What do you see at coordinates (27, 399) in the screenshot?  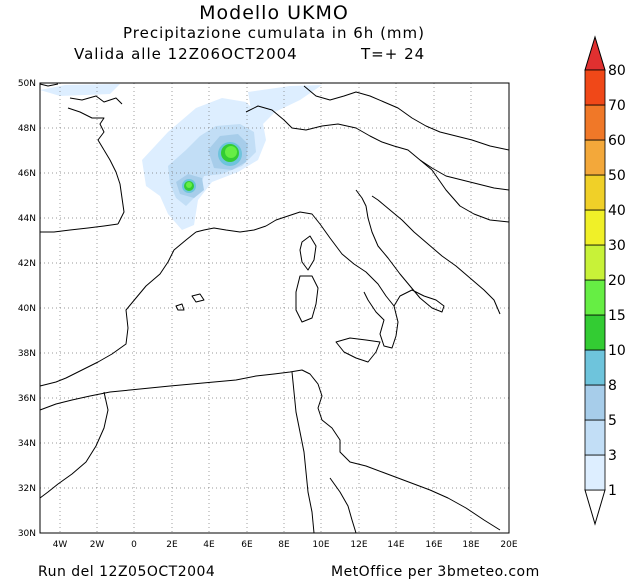 I see `lat-tick-label: 36N` at bounding box center [27, 399].